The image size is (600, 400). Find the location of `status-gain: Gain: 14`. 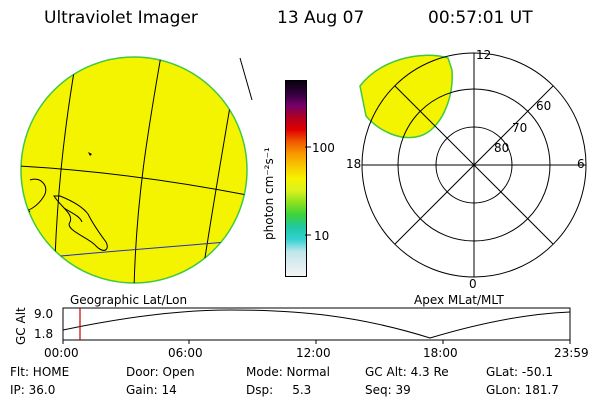

status-gain: Gain: 14 is located at coordinates (151, 390).